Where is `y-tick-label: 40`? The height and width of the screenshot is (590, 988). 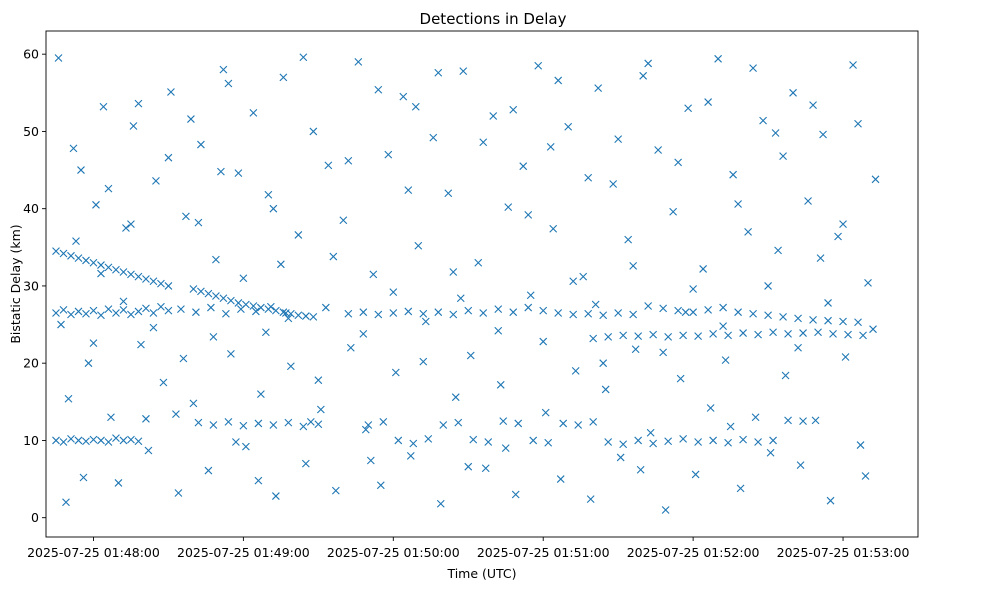
y-tick-label: 40 is located at coordinates (31, 208).